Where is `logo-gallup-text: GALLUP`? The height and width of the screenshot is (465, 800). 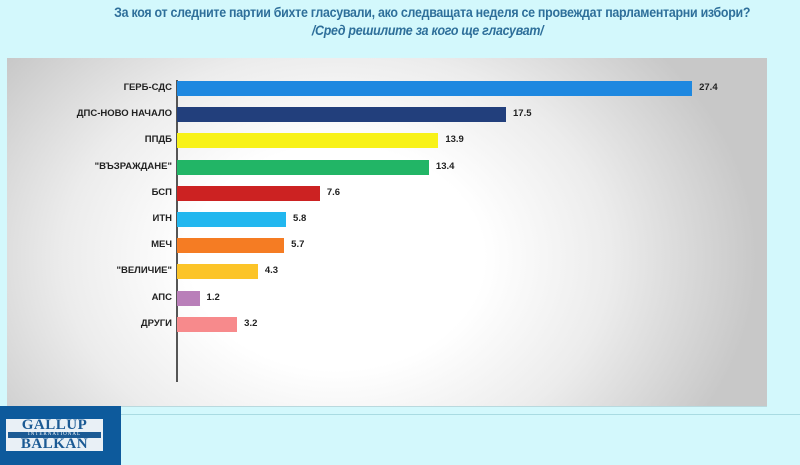 logo-gallup-text: GALLUP is located at coordinates (54, 425).